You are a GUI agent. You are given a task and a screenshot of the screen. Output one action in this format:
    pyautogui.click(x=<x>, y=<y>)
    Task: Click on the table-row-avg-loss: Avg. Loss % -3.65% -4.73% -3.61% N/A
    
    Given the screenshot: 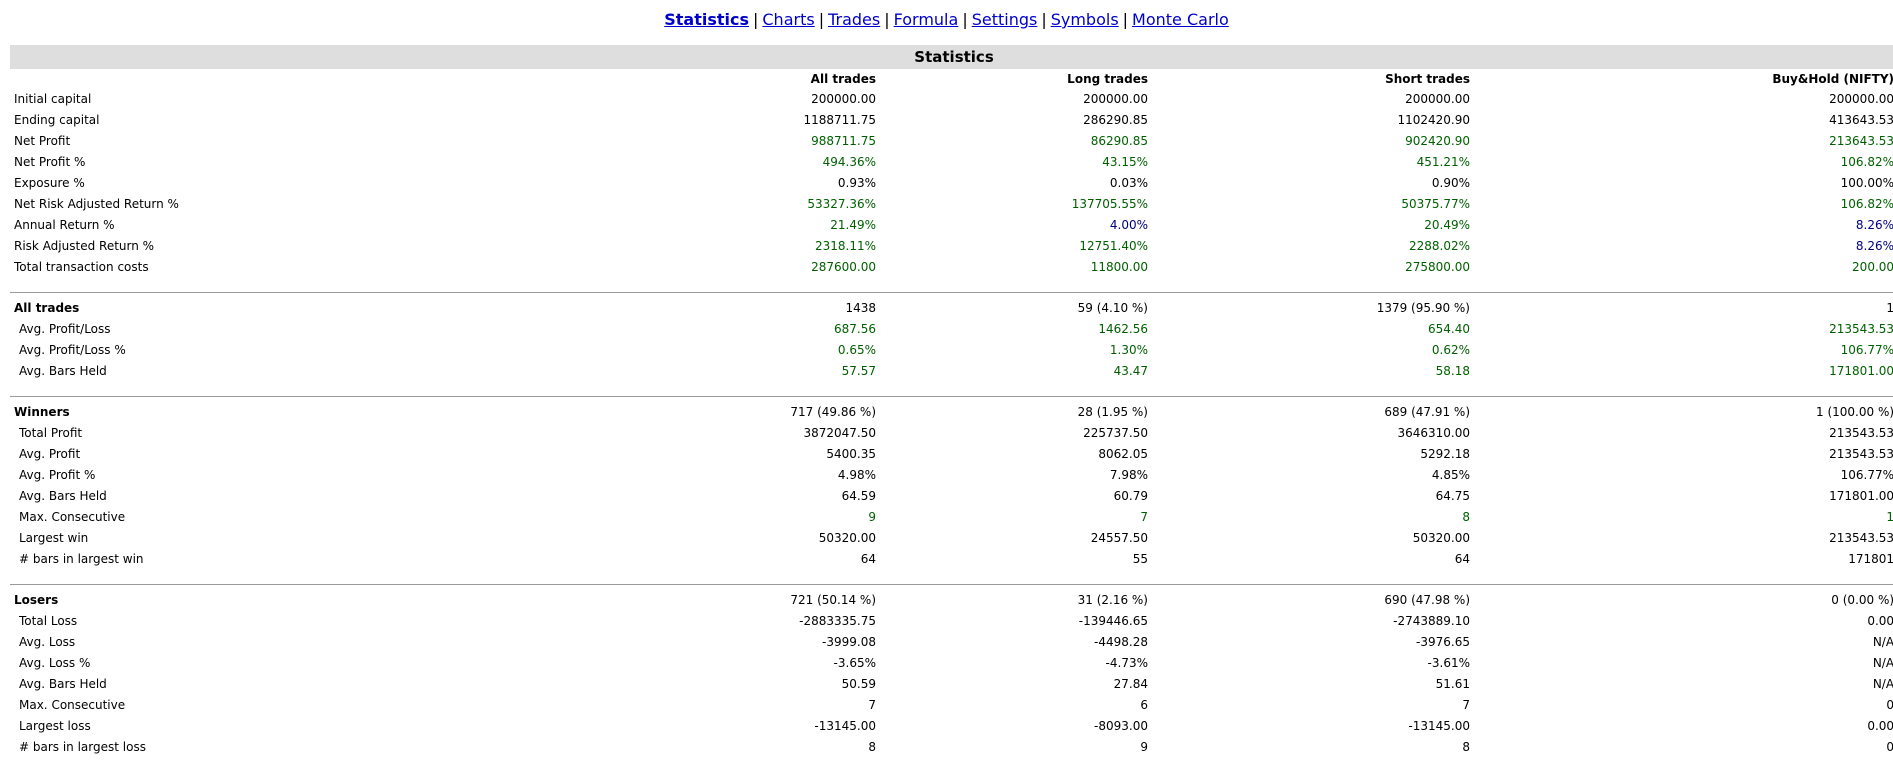 What is the action you would take?
    pyautogui.click(x=951, y=663)
    